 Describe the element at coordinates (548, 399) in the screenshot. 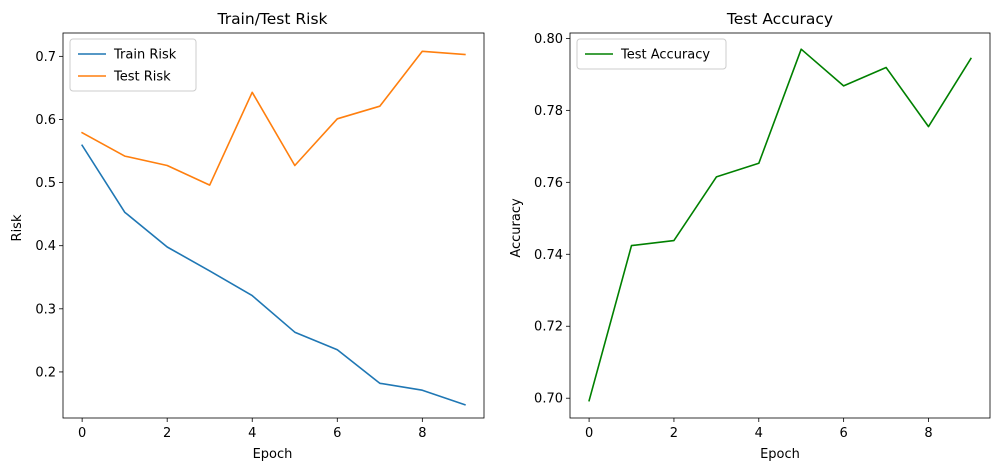

I see `accuracy-y-tick-label: 0.70` at that location.